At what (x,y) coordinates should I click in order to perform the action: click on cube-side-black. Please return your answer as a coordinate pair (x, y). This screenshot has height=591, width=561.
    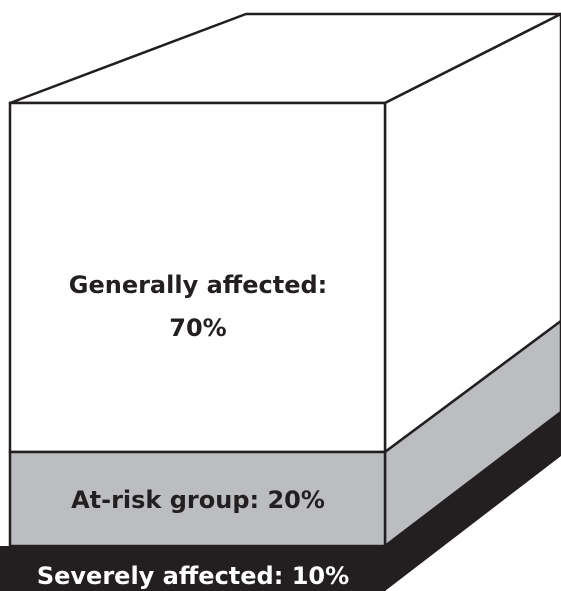
    Looking at the image, I should click on (473, 501).